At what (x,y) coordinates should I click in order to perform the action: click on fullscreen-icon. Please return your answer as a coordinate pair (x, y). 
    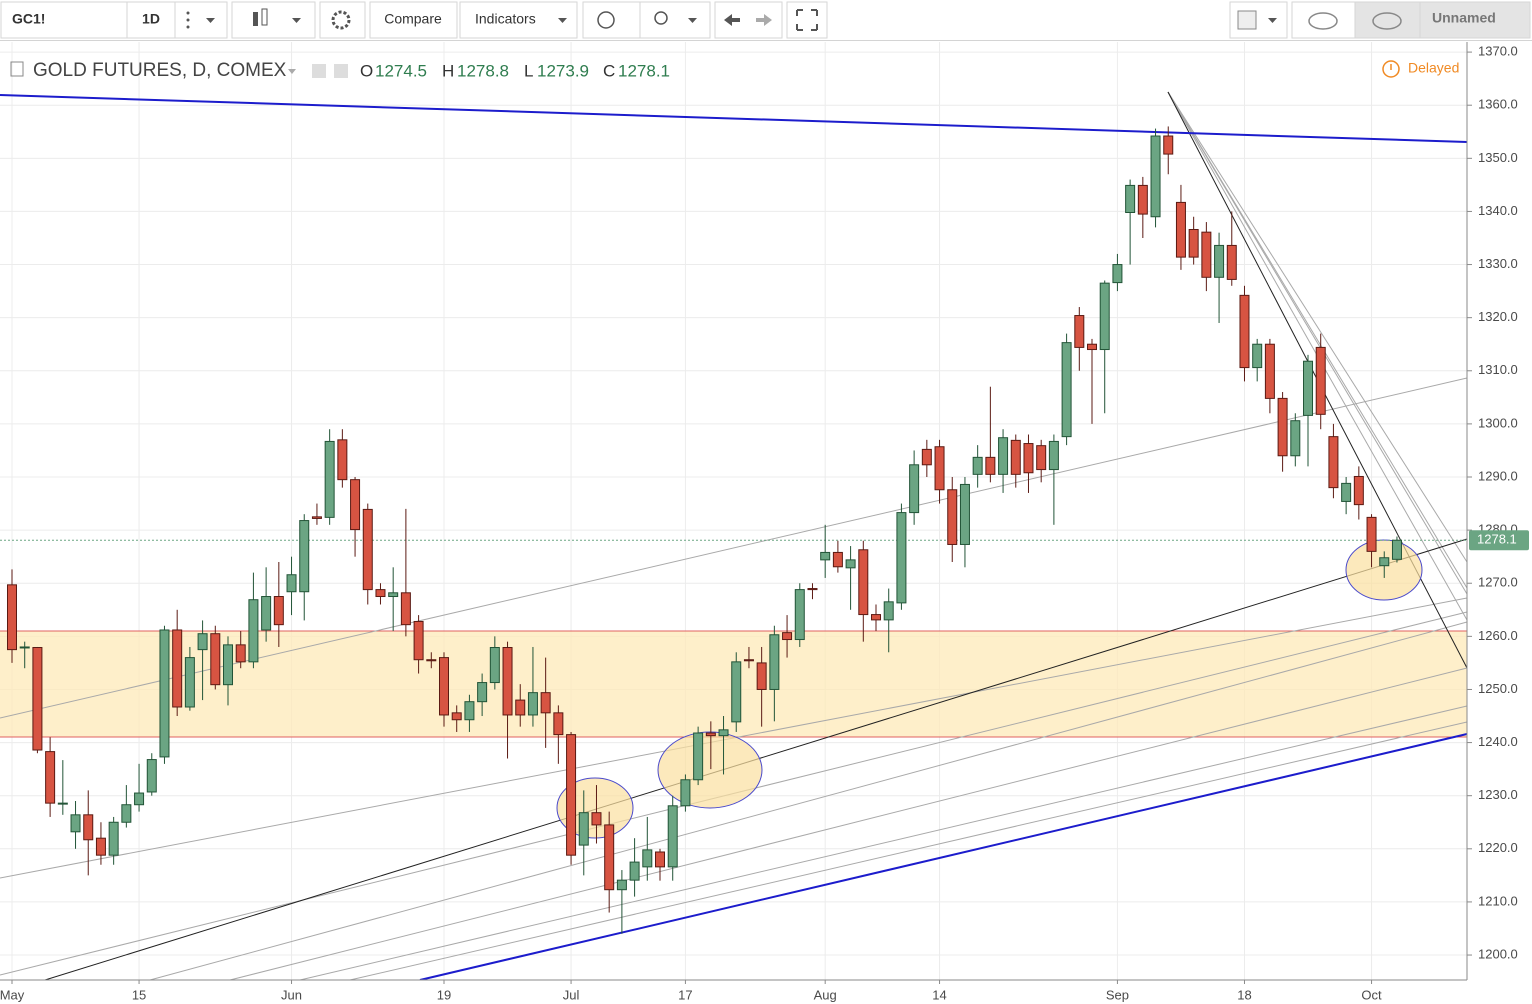
    Looking at the image, I should click on (807, 20).